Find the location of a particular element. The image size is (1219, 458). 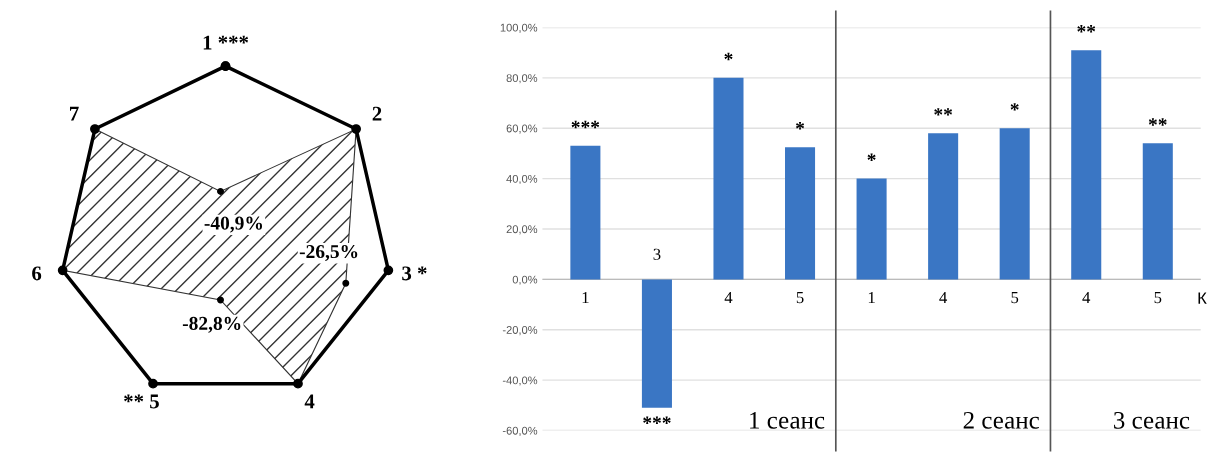

category-label: 7 is located at coordinates (74, 113).